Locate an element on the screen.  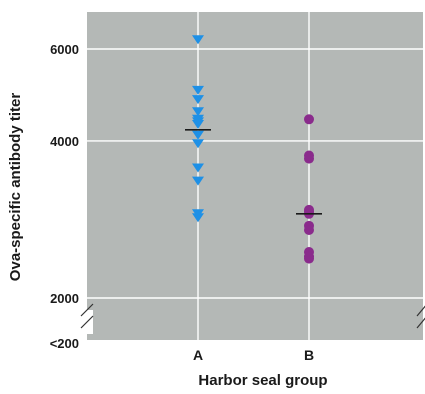
x-tick-label: A is located at coordinates (198, 355).